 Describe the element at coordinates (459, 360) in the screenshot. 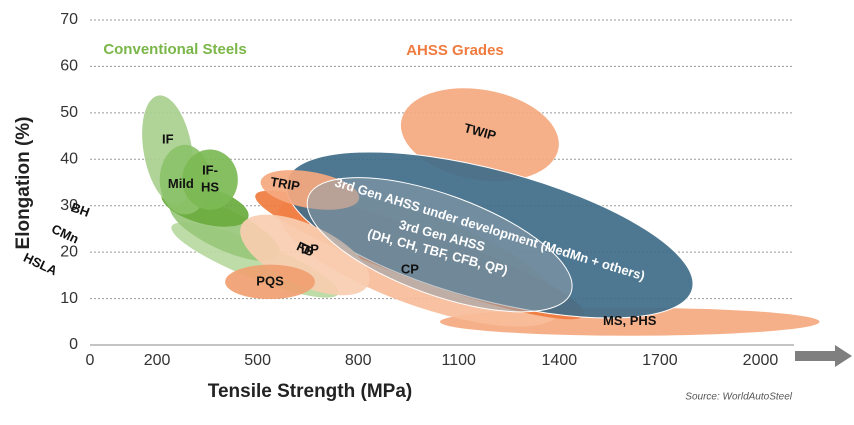

I see `x-tick-label: 1100` at that location.